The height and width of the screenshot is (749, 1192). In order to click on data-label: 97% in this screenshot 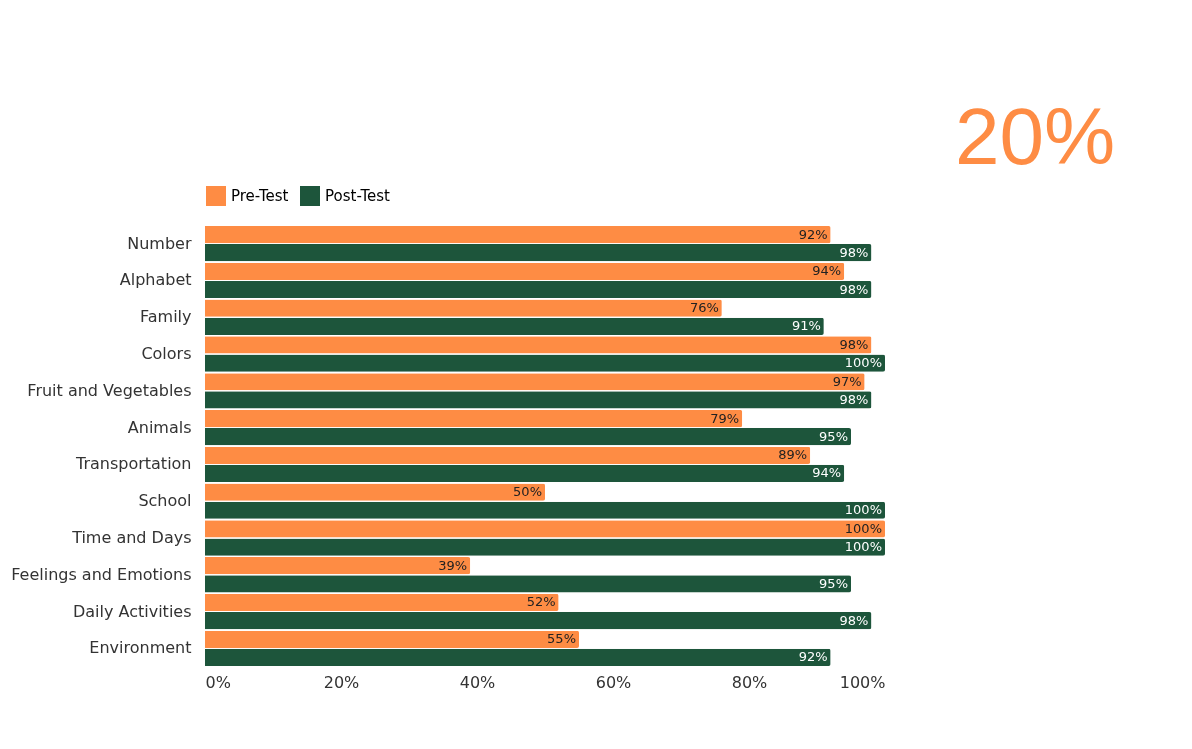, I will do `click(847, 381)`.